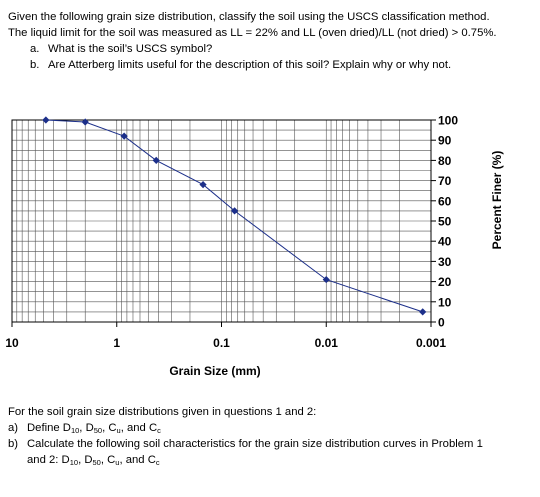  What do you see at coordinates (130, 49) in the screenshot?
I see `part-a-text: What is the soil’s USCS symbol?` at bounding box center [130, 49].